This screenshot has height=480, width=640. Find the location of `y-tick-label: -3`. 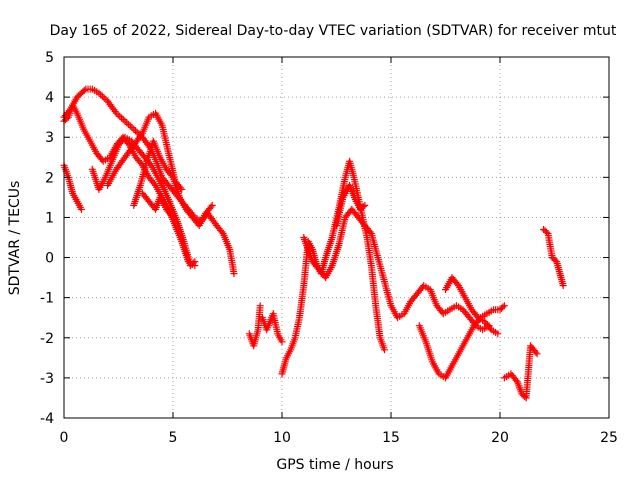

y-tick-label: -3 is located at coordinates (47, 379).